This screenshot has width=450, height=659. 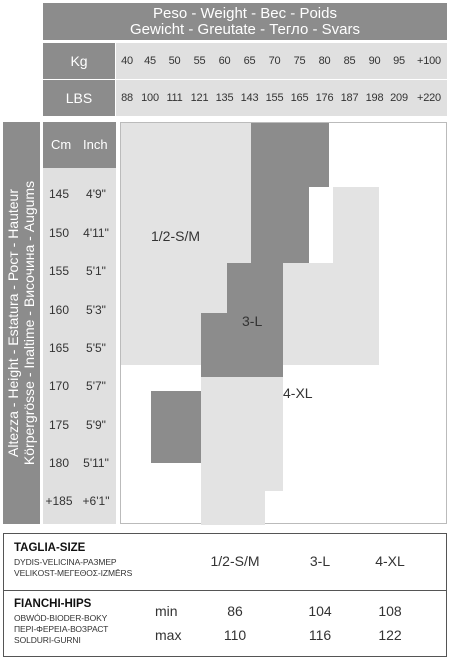 What do you see at coordinates (274, 61) in the screenshot?
I see `kg-value: 70` at bounding box center [274, 61].